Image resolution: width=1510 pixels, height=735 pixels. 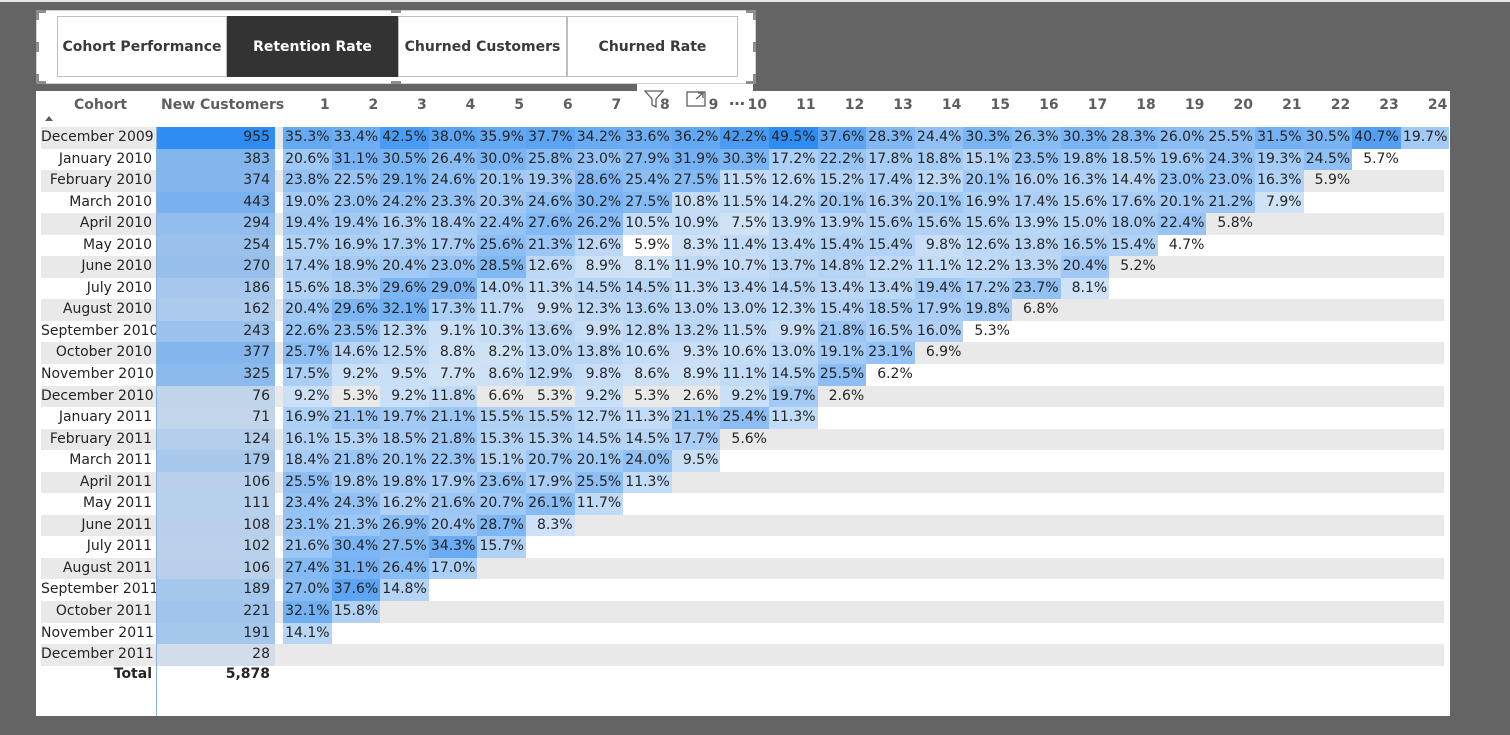 What do you see at coordinates (215, 138) in the screenshot?
I see `new-customers-cell: 955` at bounding box center [215, 138].